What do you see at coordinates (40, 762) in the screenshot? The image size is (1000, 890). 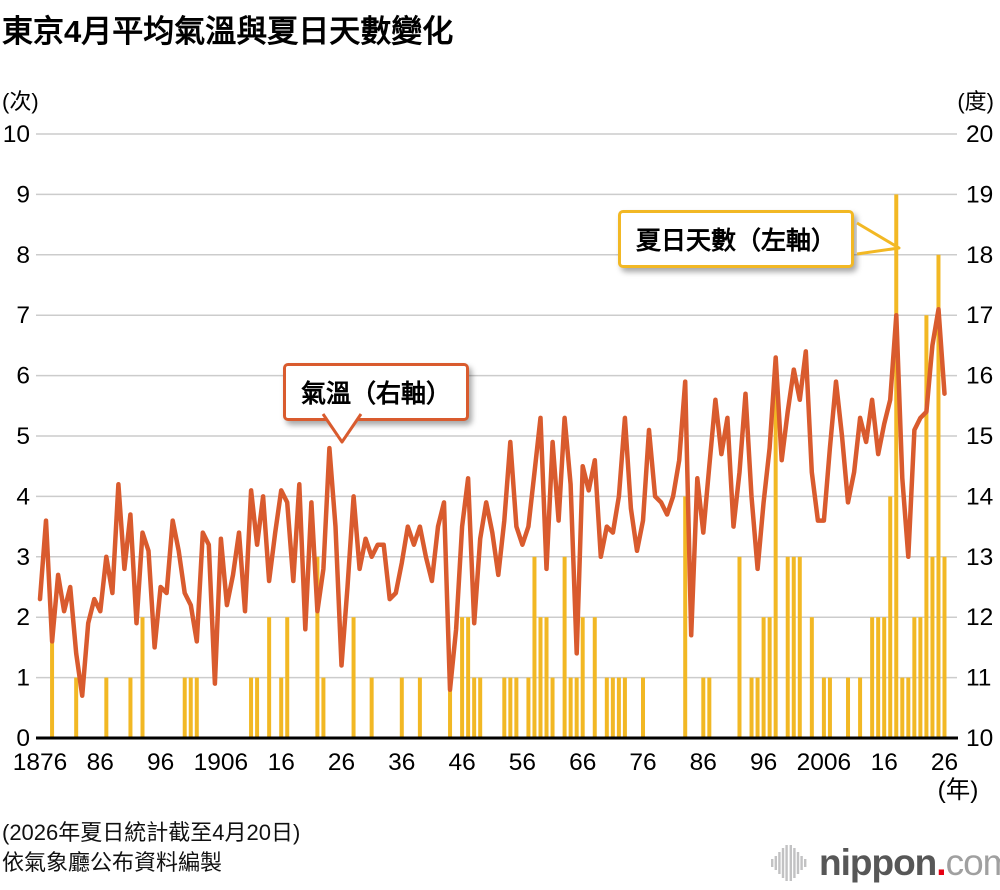 I see `x-axis-tick-label: 1876` at bounding box center [40, 762].